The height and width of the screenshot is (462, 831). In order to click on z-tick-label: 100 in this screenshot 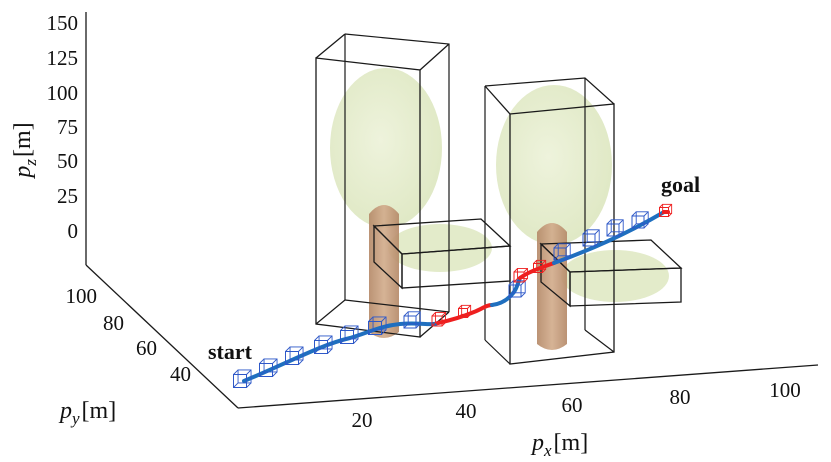, I will do `click(63, 93)`.